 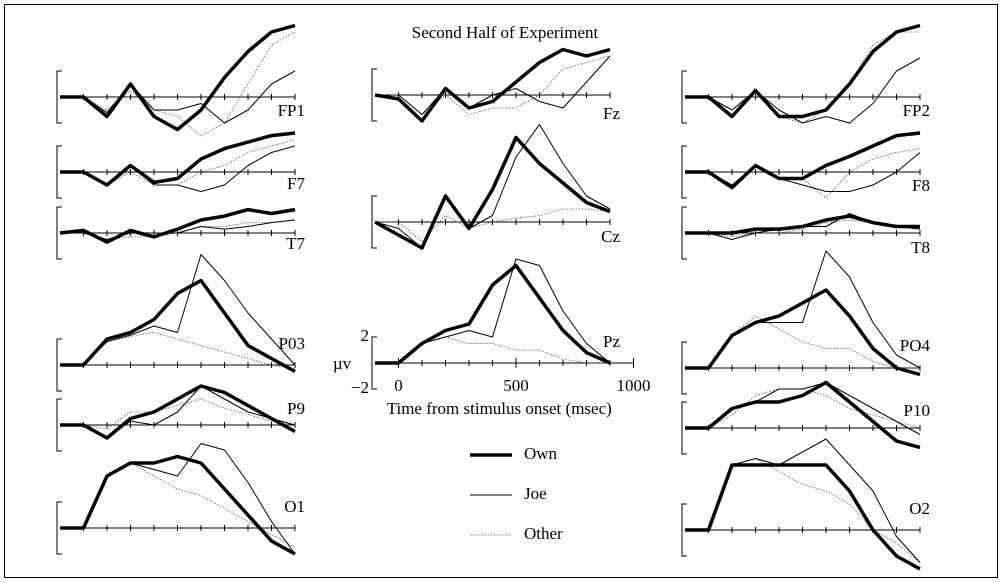 What do you see at coordinates (634, 385) in the screenshot?
I see `x-tick-label: 1000` at bounding box center [634, 385].